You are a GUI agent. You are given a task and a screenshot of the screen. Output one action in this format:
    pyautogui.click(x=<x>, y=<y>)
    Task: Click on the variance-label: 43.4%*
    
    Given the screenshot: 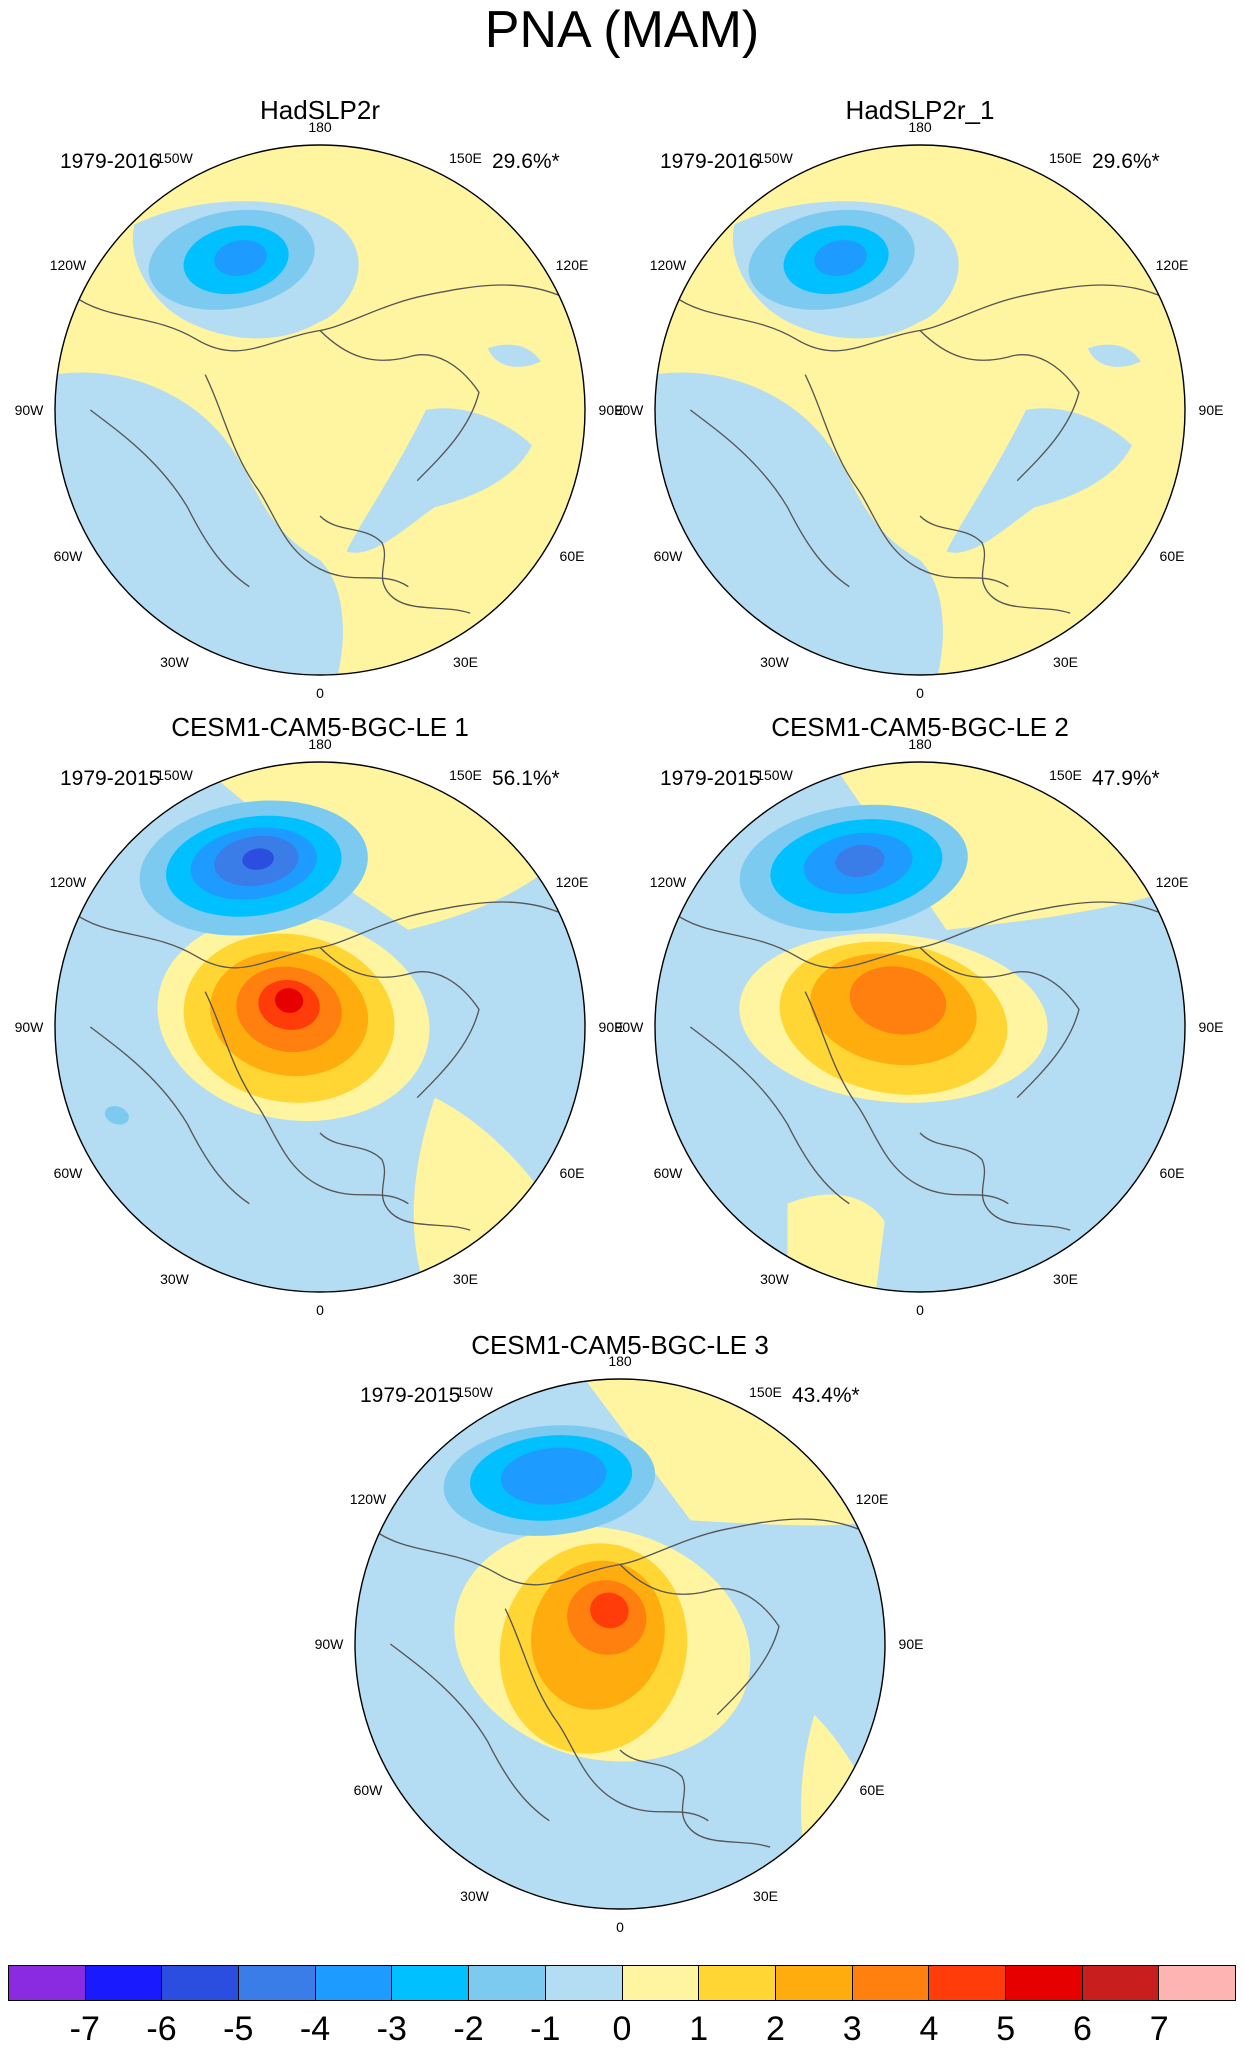 What is the action you would take?
    pyautogui.click(x=826, y=1395)
    